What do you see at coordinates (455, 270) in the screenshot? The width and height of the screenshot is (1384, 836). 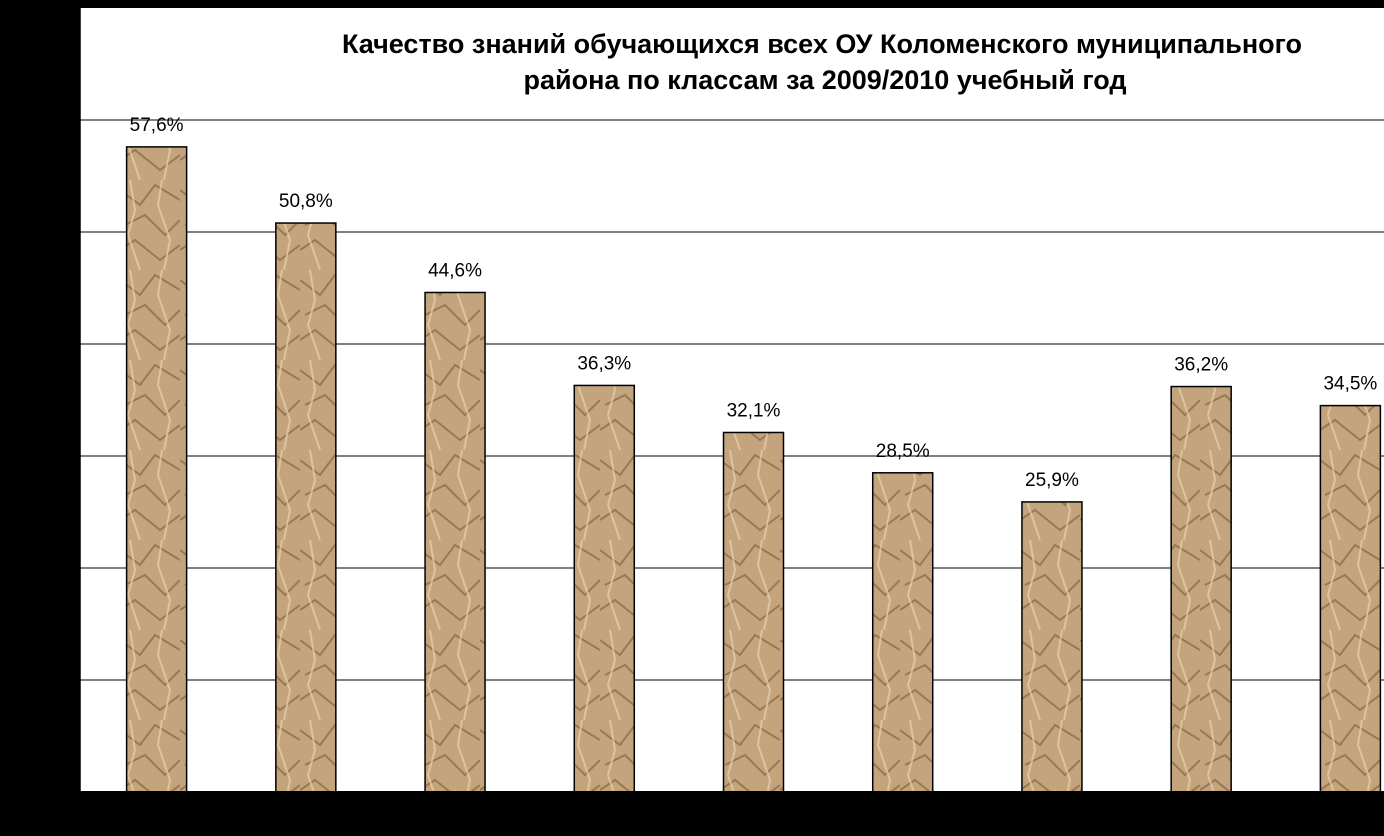 I see `data-label: 44,6%` at bounding box center [455, 270].